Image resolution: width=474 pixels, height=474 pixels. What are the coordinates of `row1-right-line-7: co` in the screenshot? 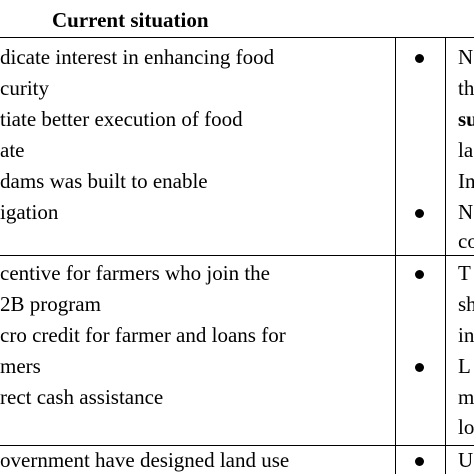 It's located at (466, 241).